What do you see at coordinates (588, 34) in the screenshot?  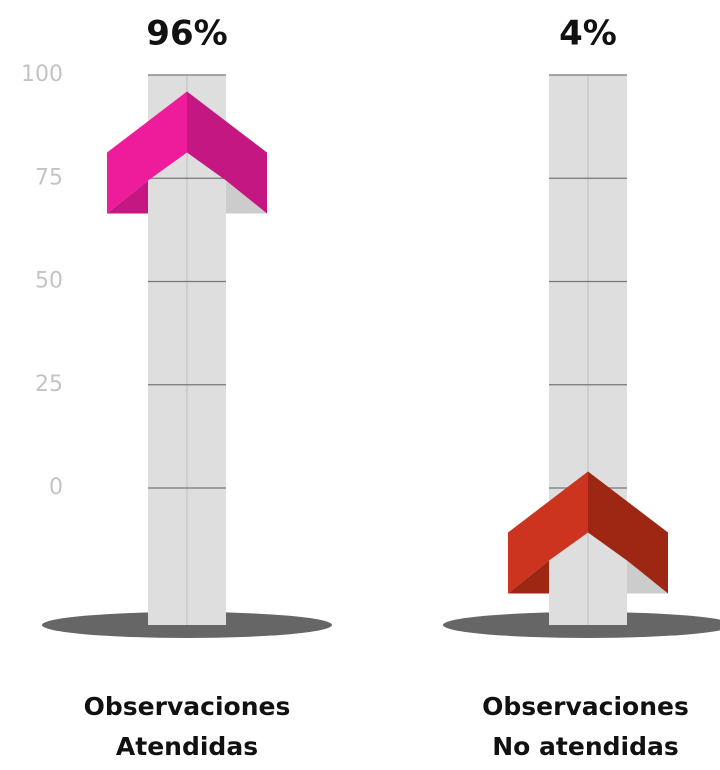 I see `value-label: 4%` at bounding box center [588, 34].